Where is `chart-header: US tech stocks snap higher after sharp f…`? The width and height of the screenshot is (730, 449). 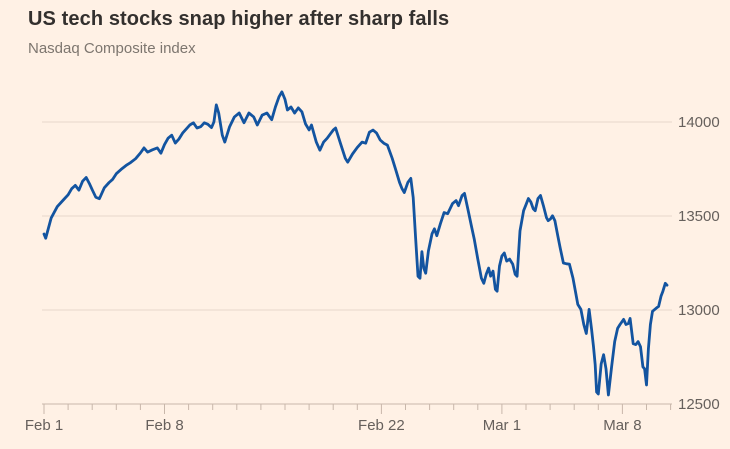
chart-header: US tech stocks snap higher after sharp f… is located at coordinates (238, 28).